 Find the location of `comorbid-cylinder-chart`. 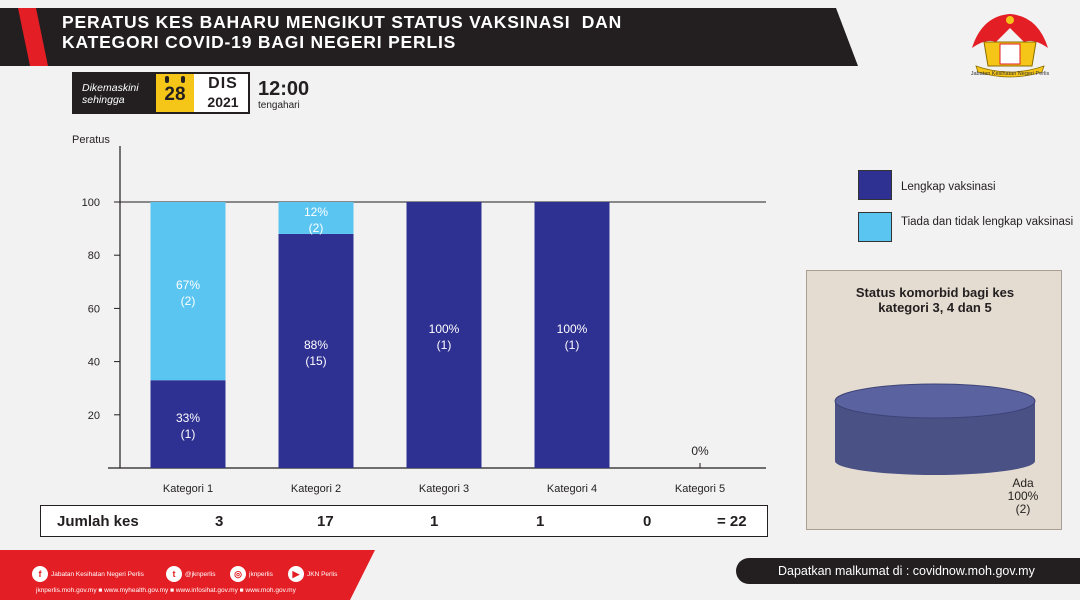

comorbid-cylinder-chart is located at coordinates (935, 429).